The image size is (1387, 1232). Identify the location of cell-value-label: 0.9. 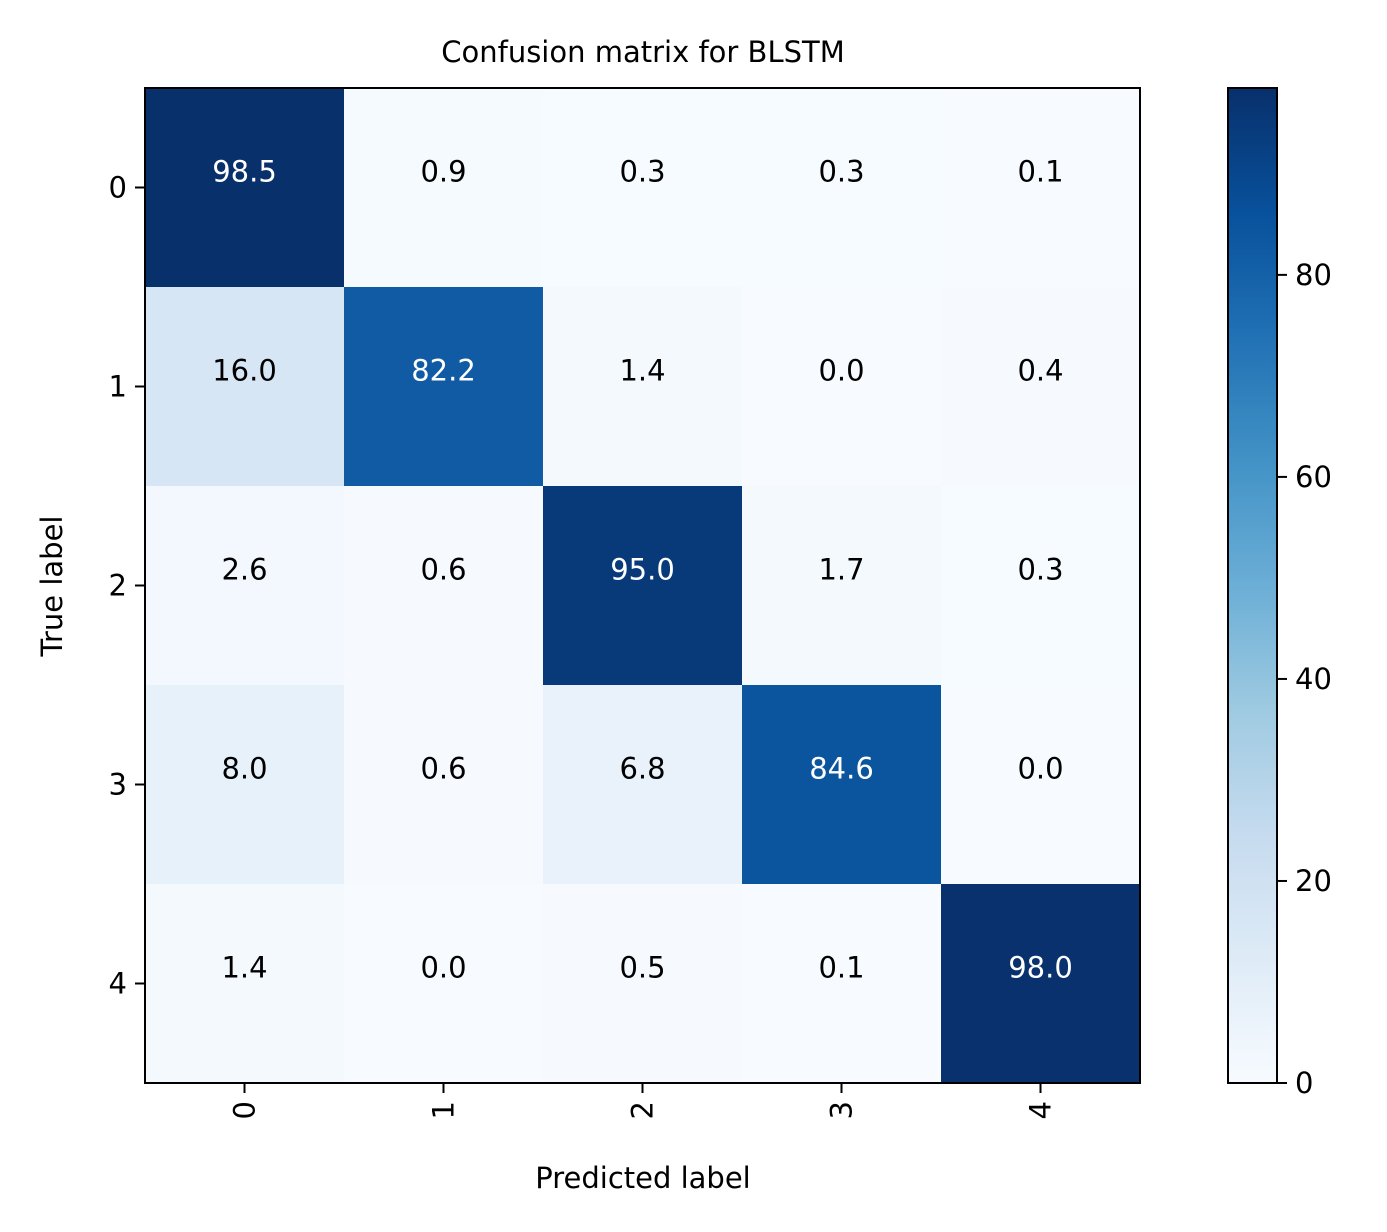
(443, 172).